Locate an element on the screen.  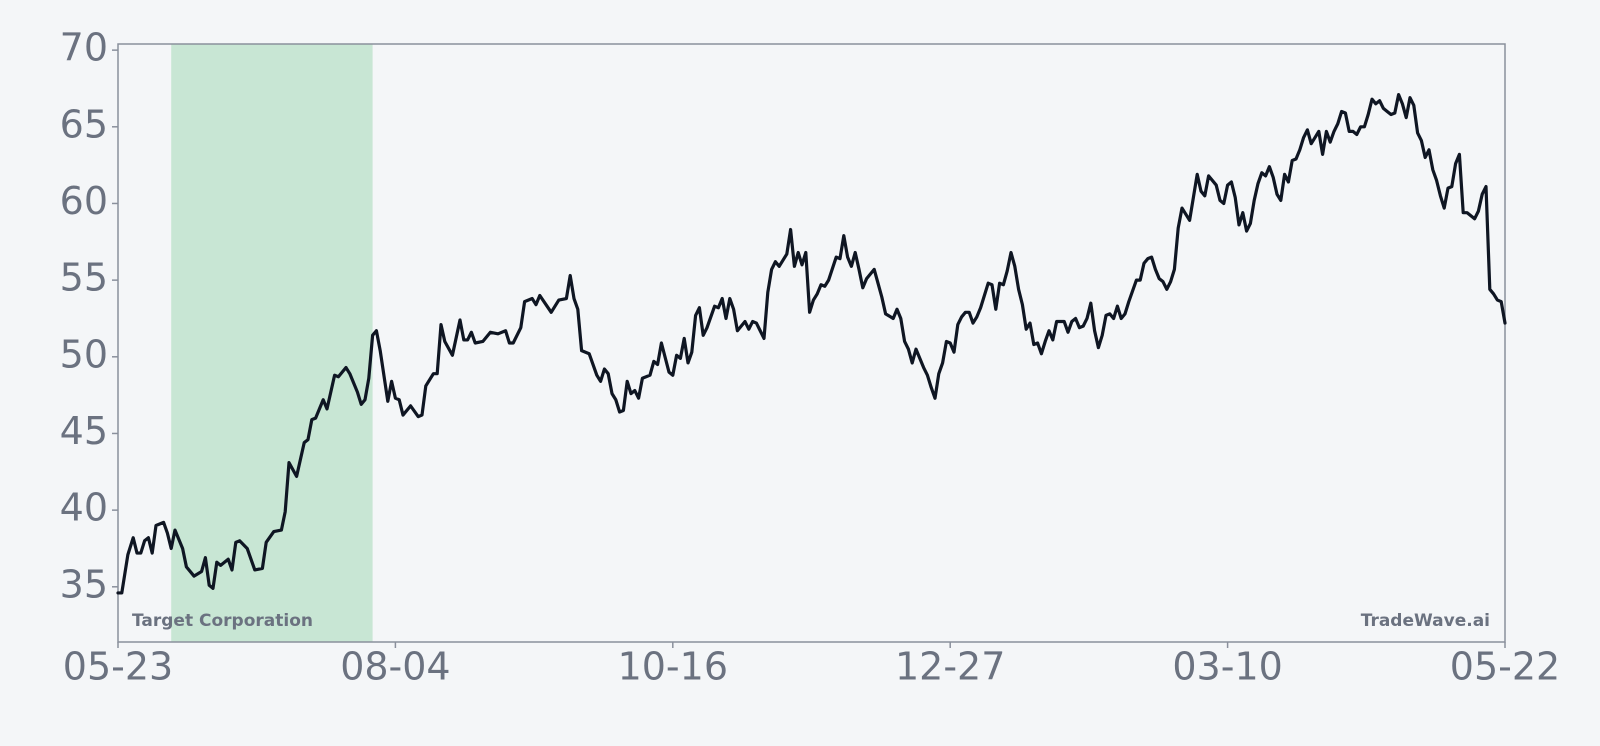
x-tick-label: 05-22 is located at coordinates (1505, 667).